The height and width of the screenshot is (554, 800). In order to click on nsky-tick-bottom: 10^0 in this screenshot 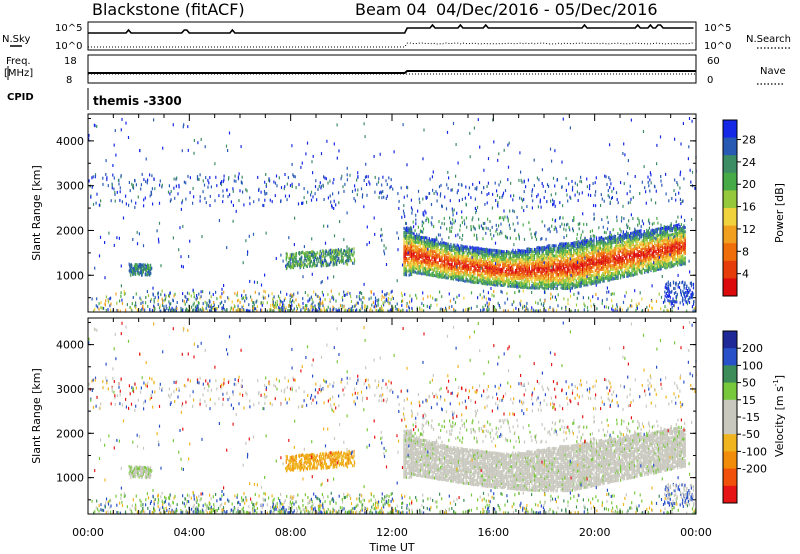, I will do `click(68, 46)`.